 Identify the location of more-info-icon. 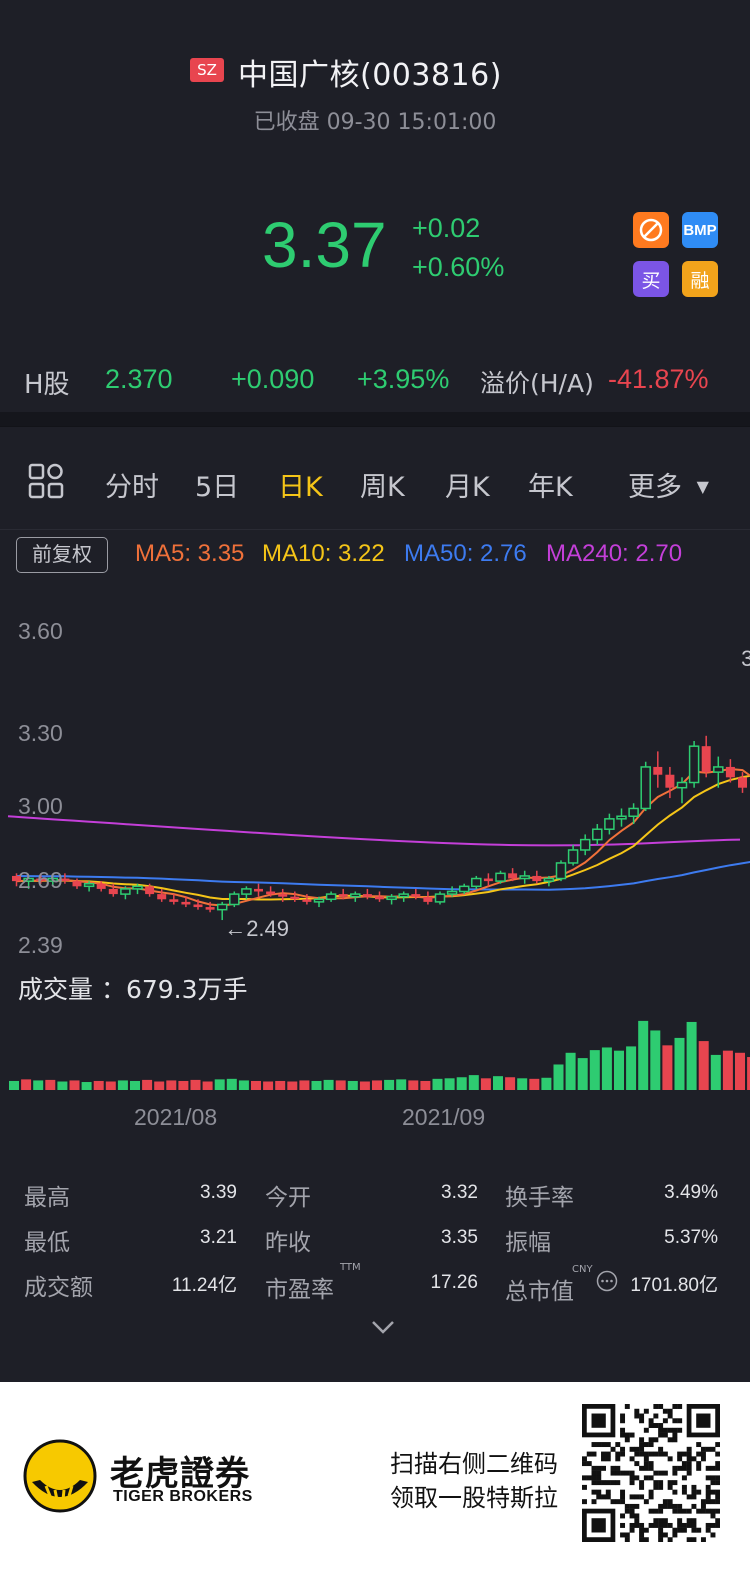
(607, 1283).